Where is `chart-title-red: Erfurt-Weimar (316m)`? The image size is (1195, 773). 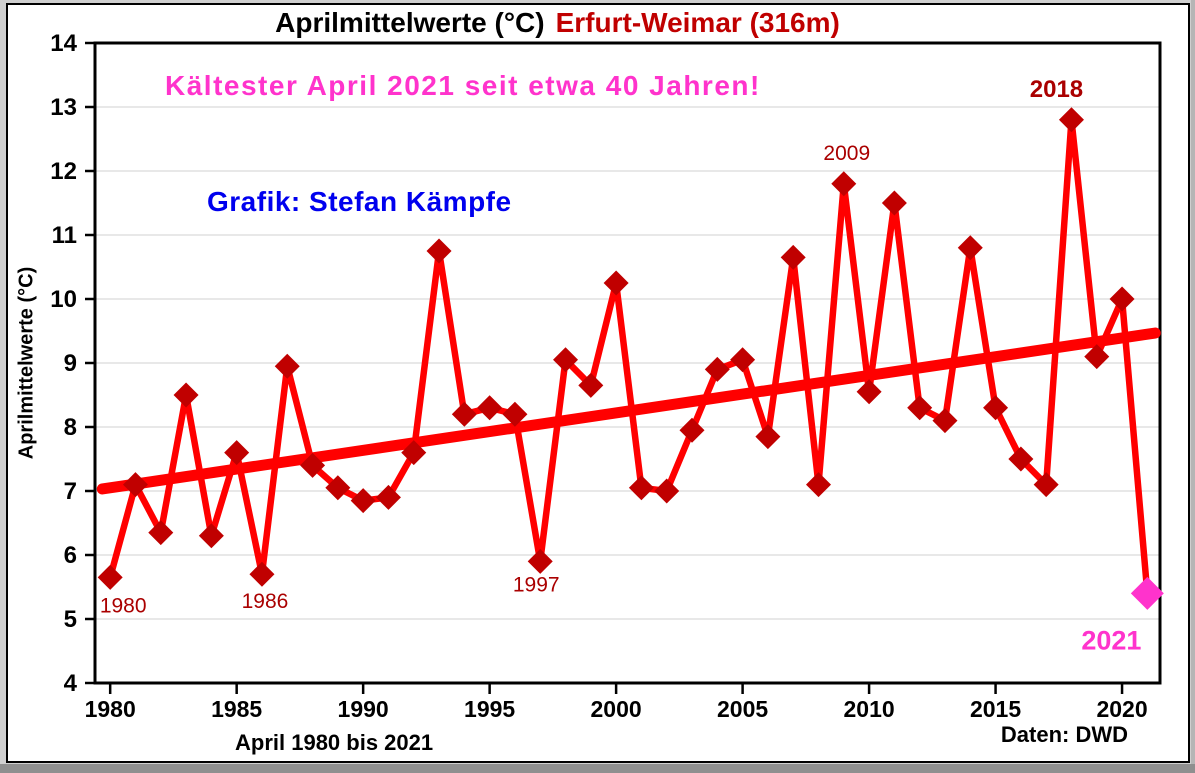 chart-title-red: Erfurt-Weimar (316m) is located at coordinates (697, 22).